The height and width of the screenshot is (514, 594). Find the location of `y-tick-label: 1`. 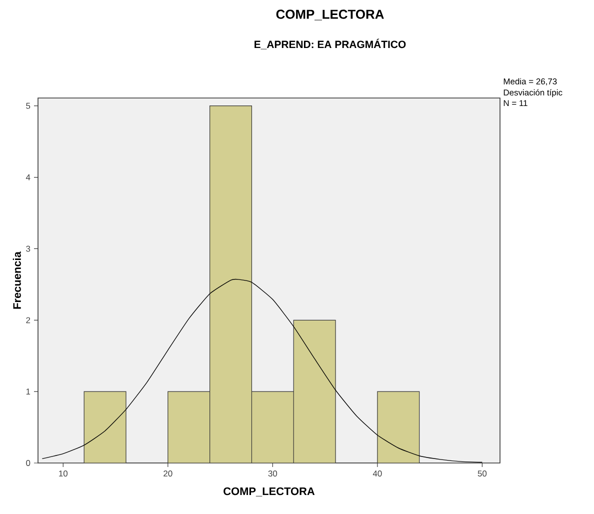

y-tick-label: 1 is located at coordinates (28, 391).